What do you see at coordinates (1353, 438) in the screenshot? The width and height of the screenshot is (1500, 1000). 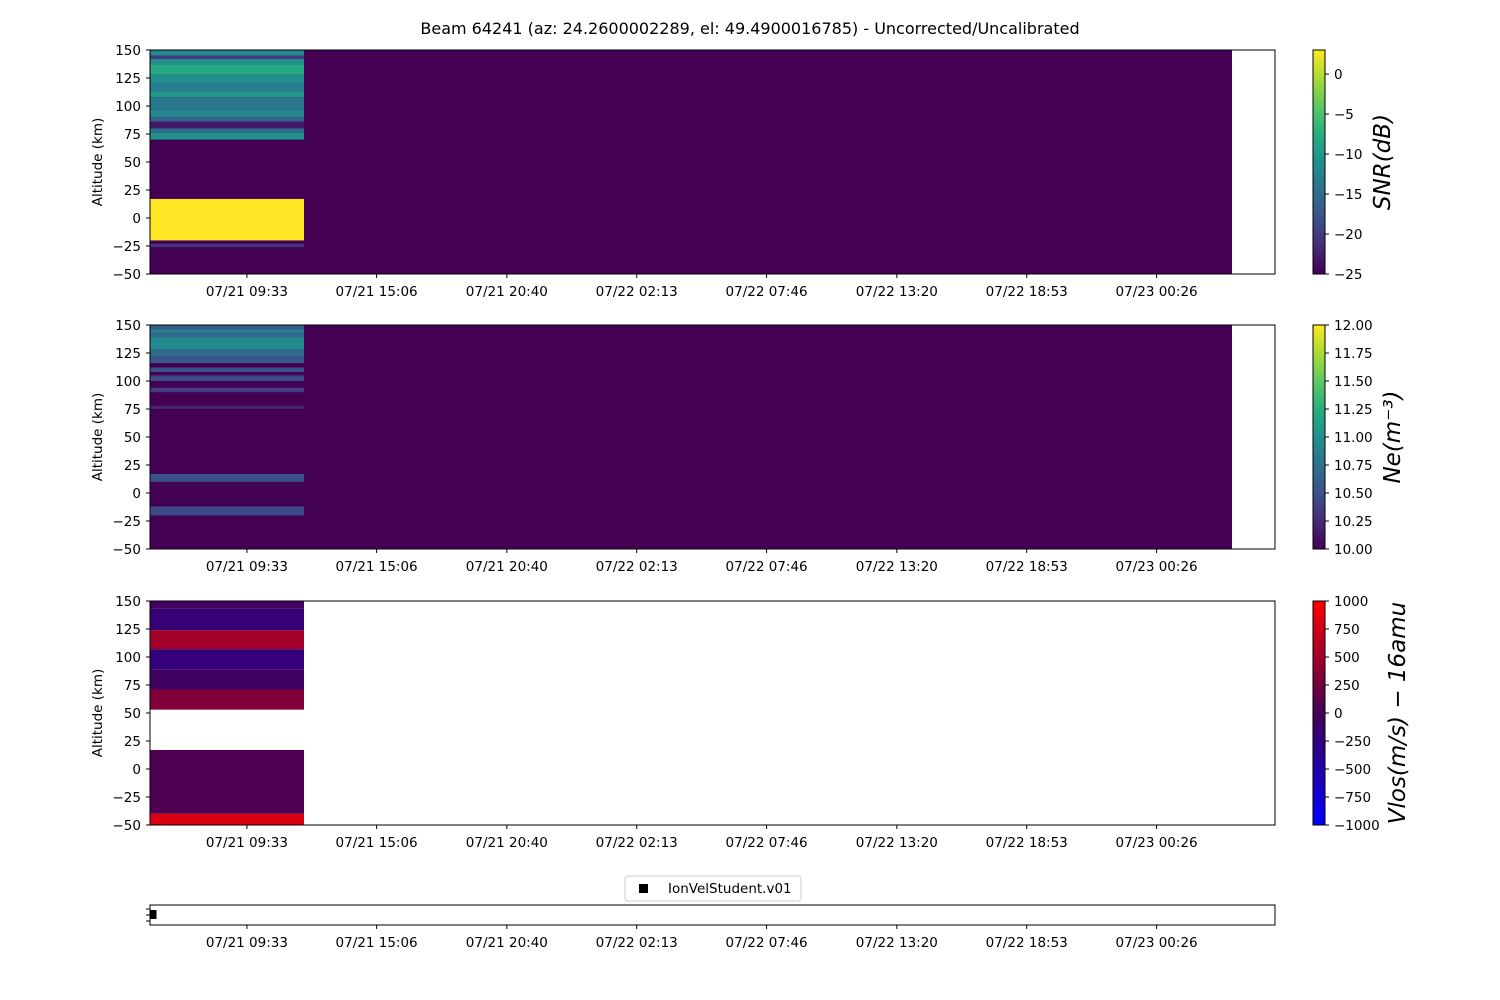 I see `colorbar-tick-label: 11.00` at bounding box center [1353, 438].